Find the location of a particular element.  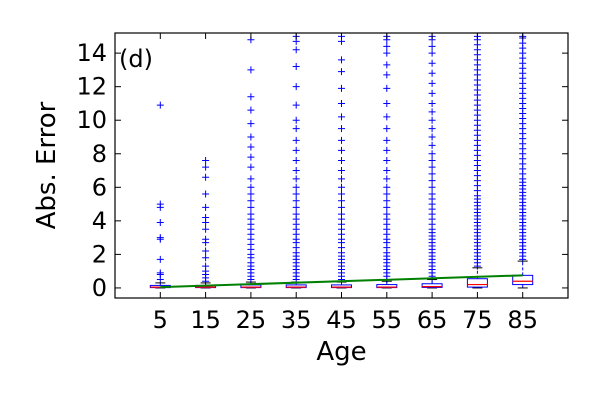

y-tick-label: 14 is located at coordinates (91, 53).